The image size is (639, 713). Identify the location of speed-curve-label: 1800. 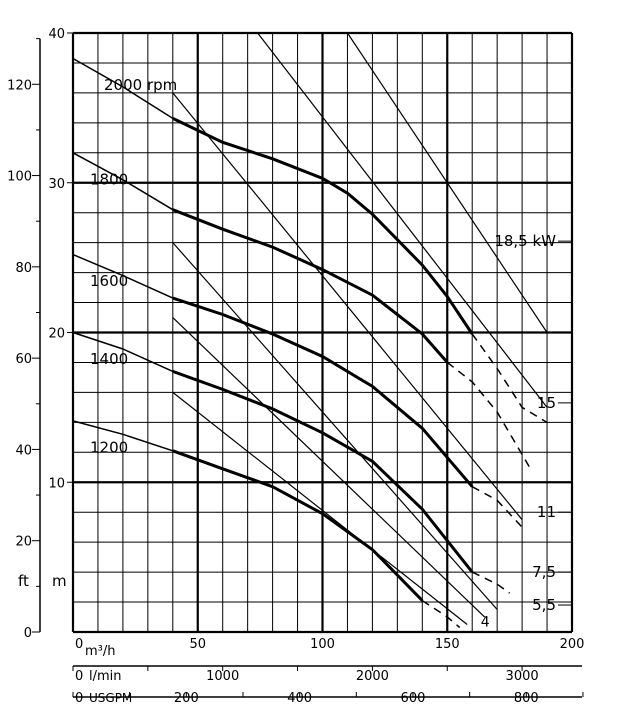
(109, 179).